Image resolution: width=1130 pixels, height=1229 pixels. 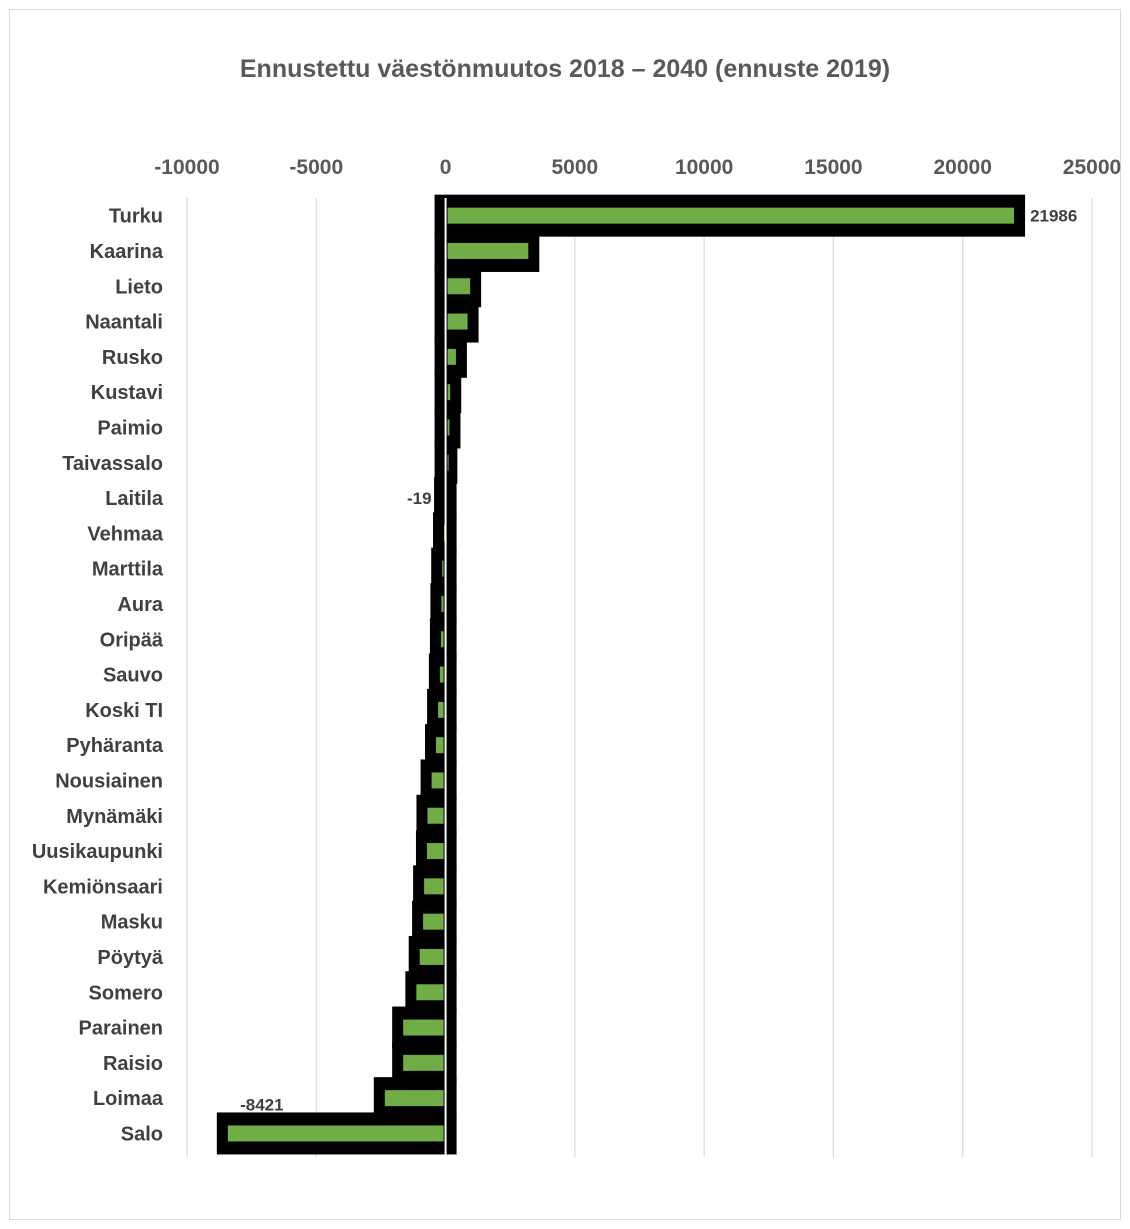 What do you see at coordinates (109, 781) in the screenshot?
I see `category-label: Nousiainen` at bounding box center [109, 781].